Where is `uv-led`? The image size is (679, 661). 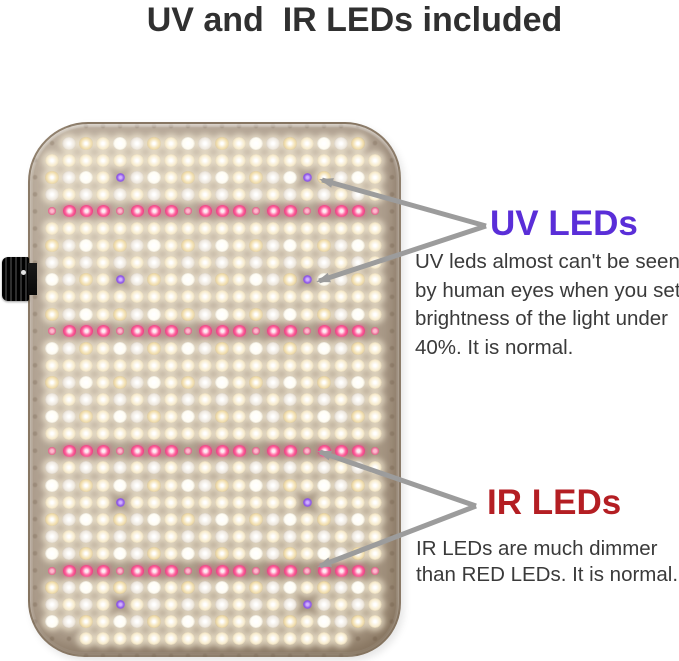
uv-led is located at coordinates (120, 177).